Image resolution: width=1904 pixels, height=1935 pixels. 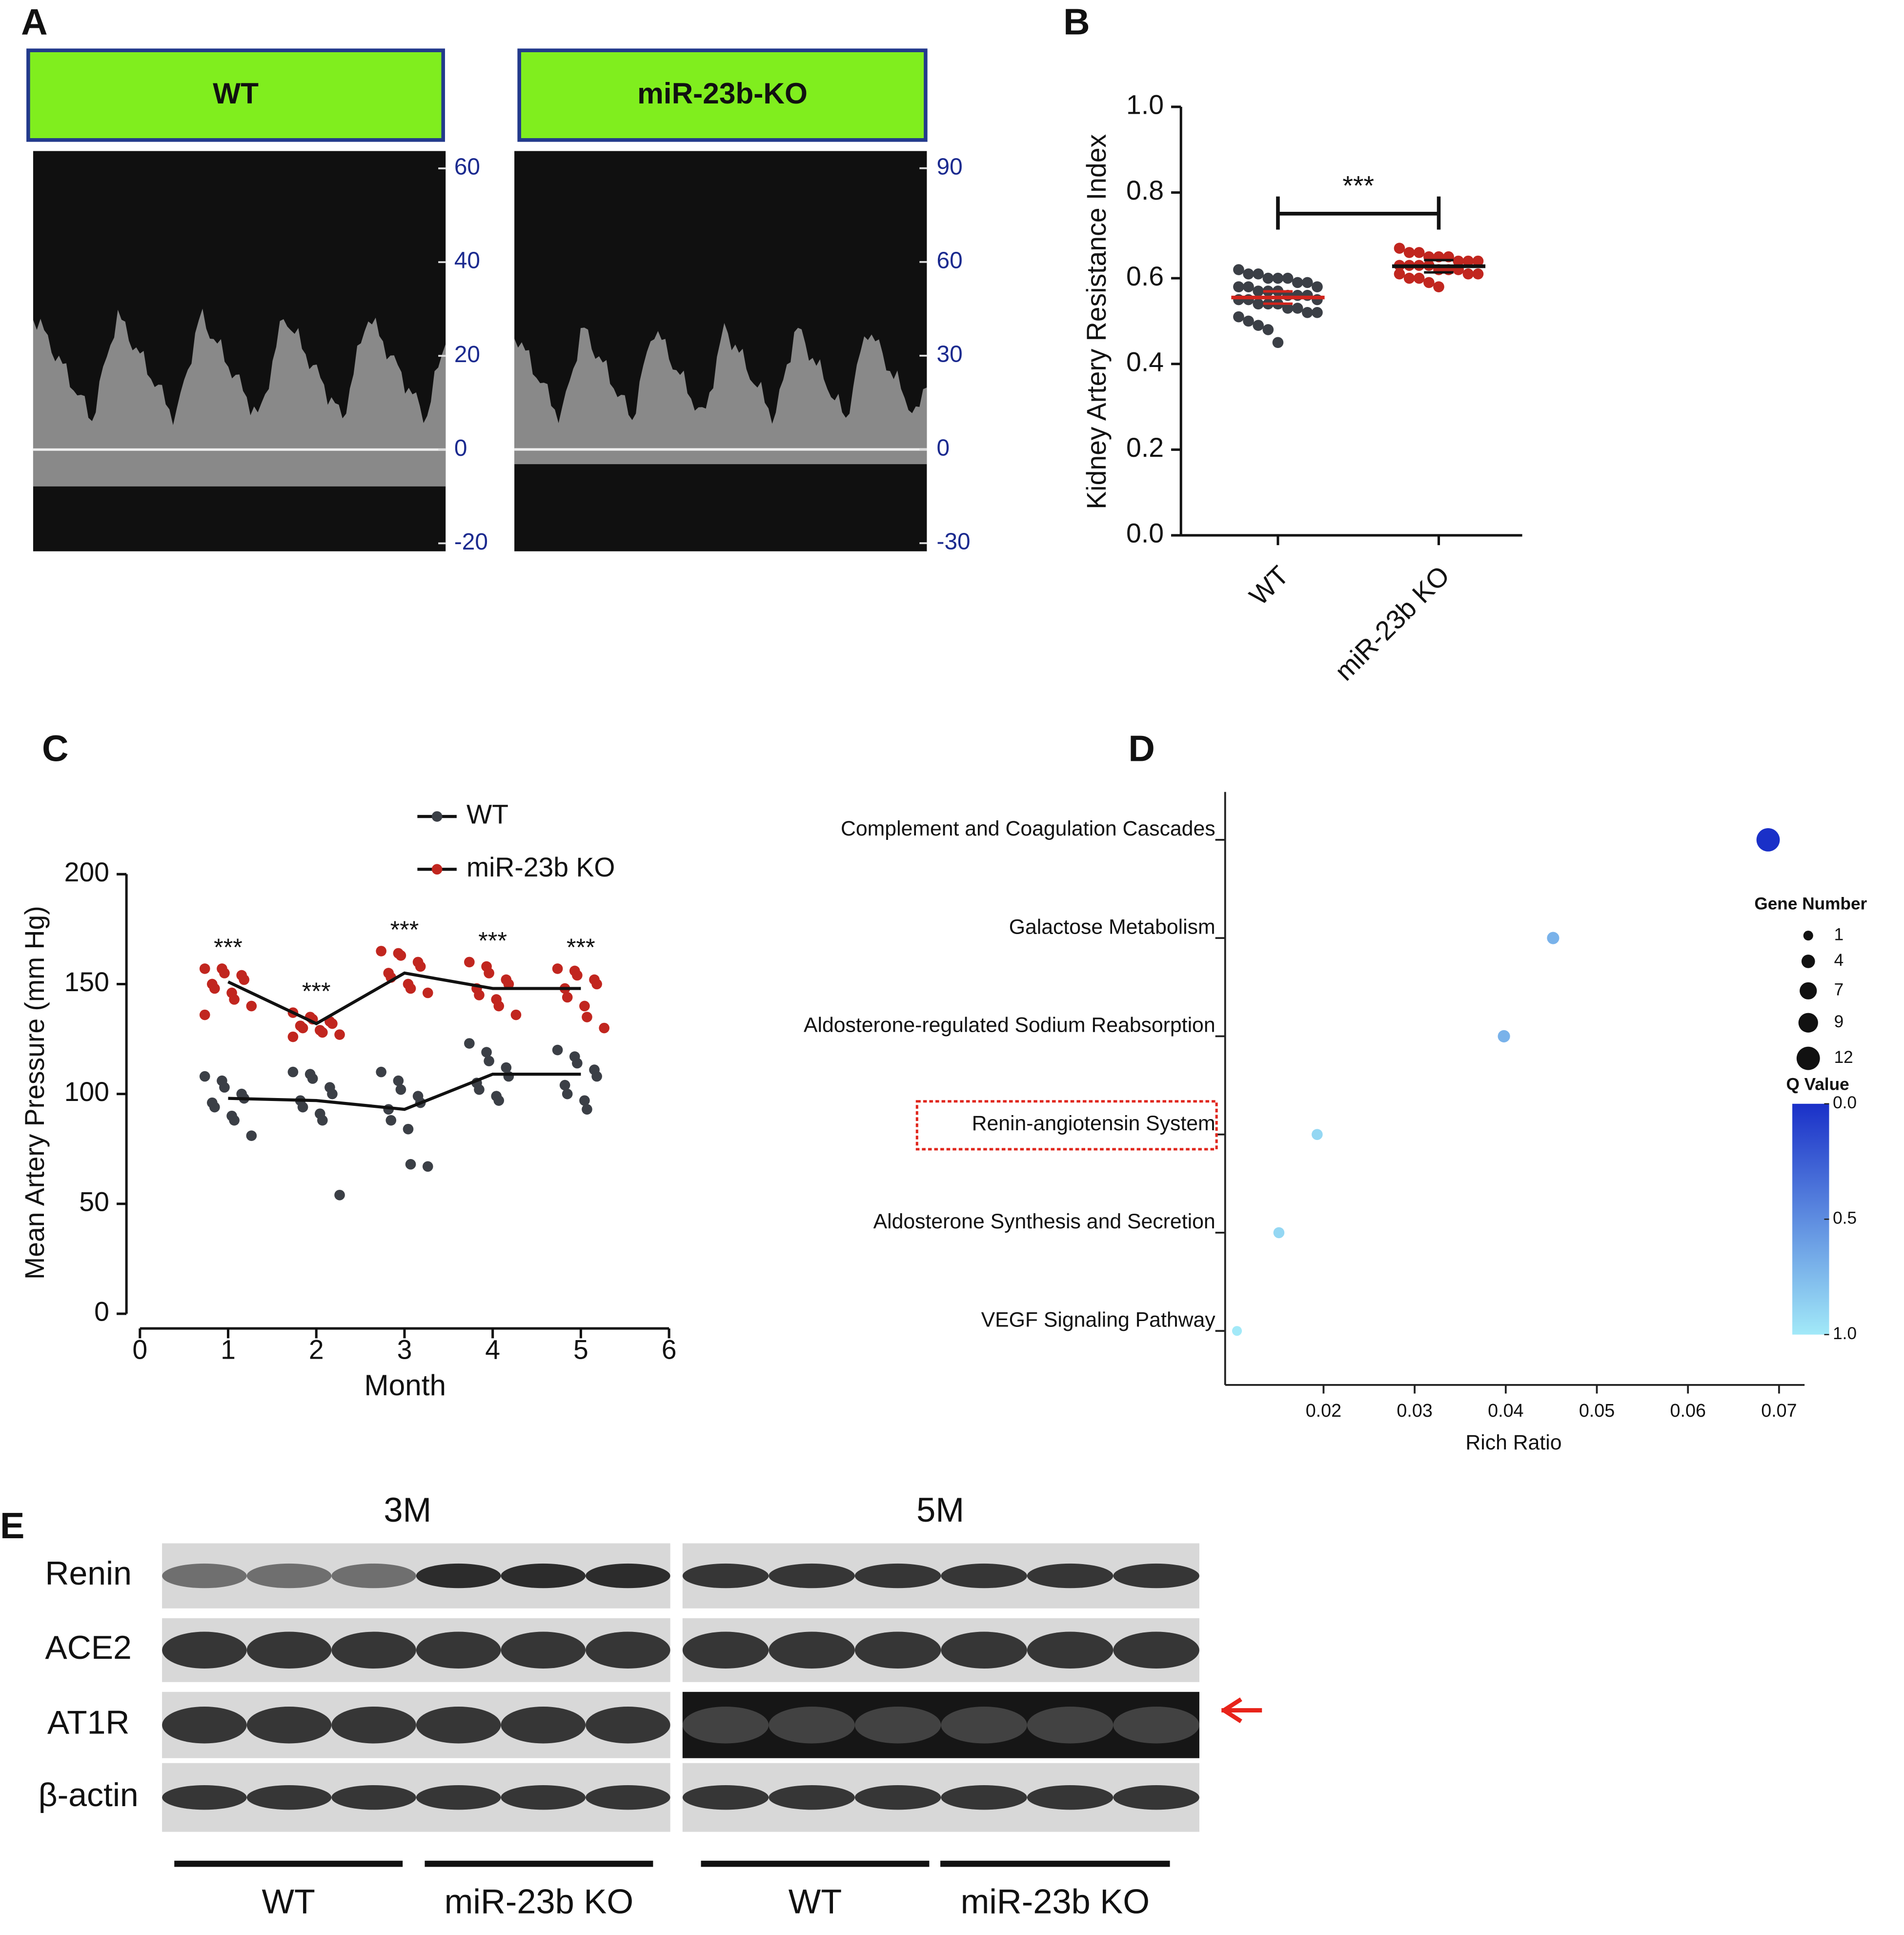 I want to click on protein-label: β-actin, so click(x=89, y=1795).